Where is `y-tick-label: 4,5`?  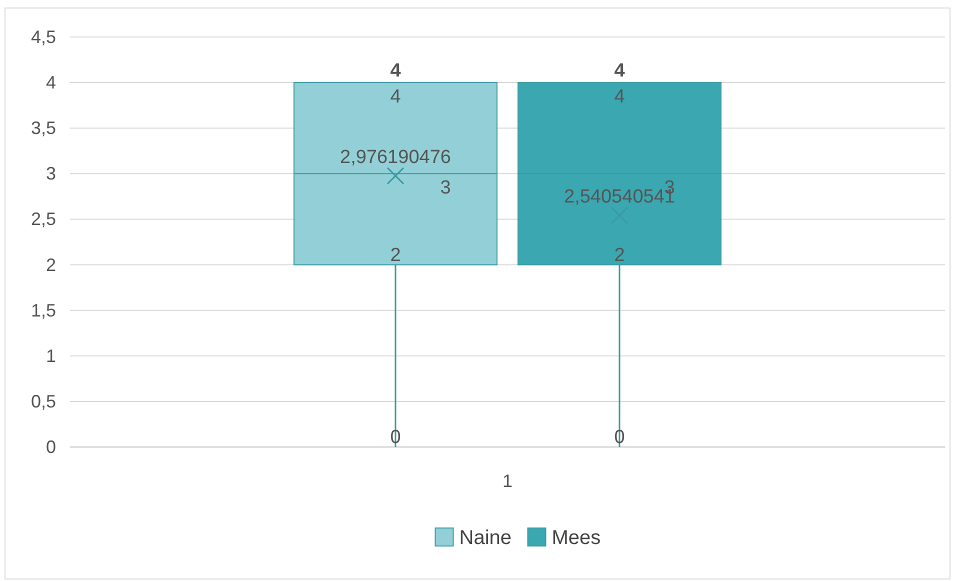 y-tick-label: 4,5 is located at coordinates (43, 37).